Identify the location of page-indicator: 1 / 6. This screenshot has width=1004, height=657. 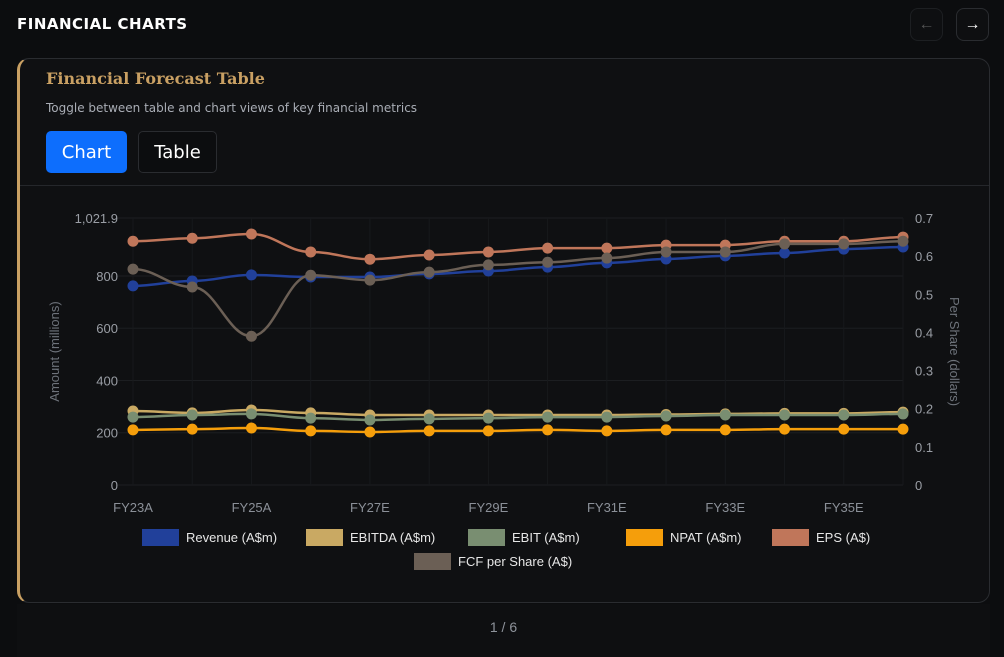
(503, 627).